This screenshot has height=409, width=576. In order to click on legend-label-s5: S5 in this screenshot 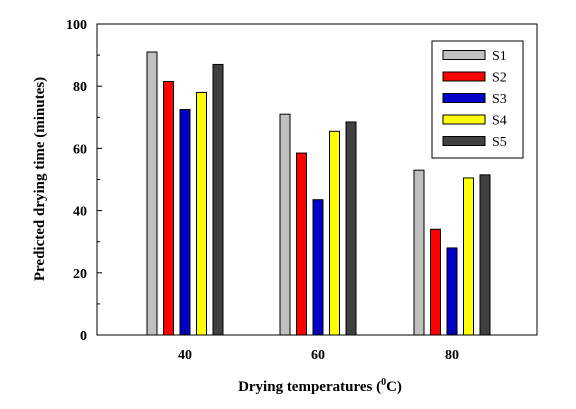, I will do `click(499, 142)`.